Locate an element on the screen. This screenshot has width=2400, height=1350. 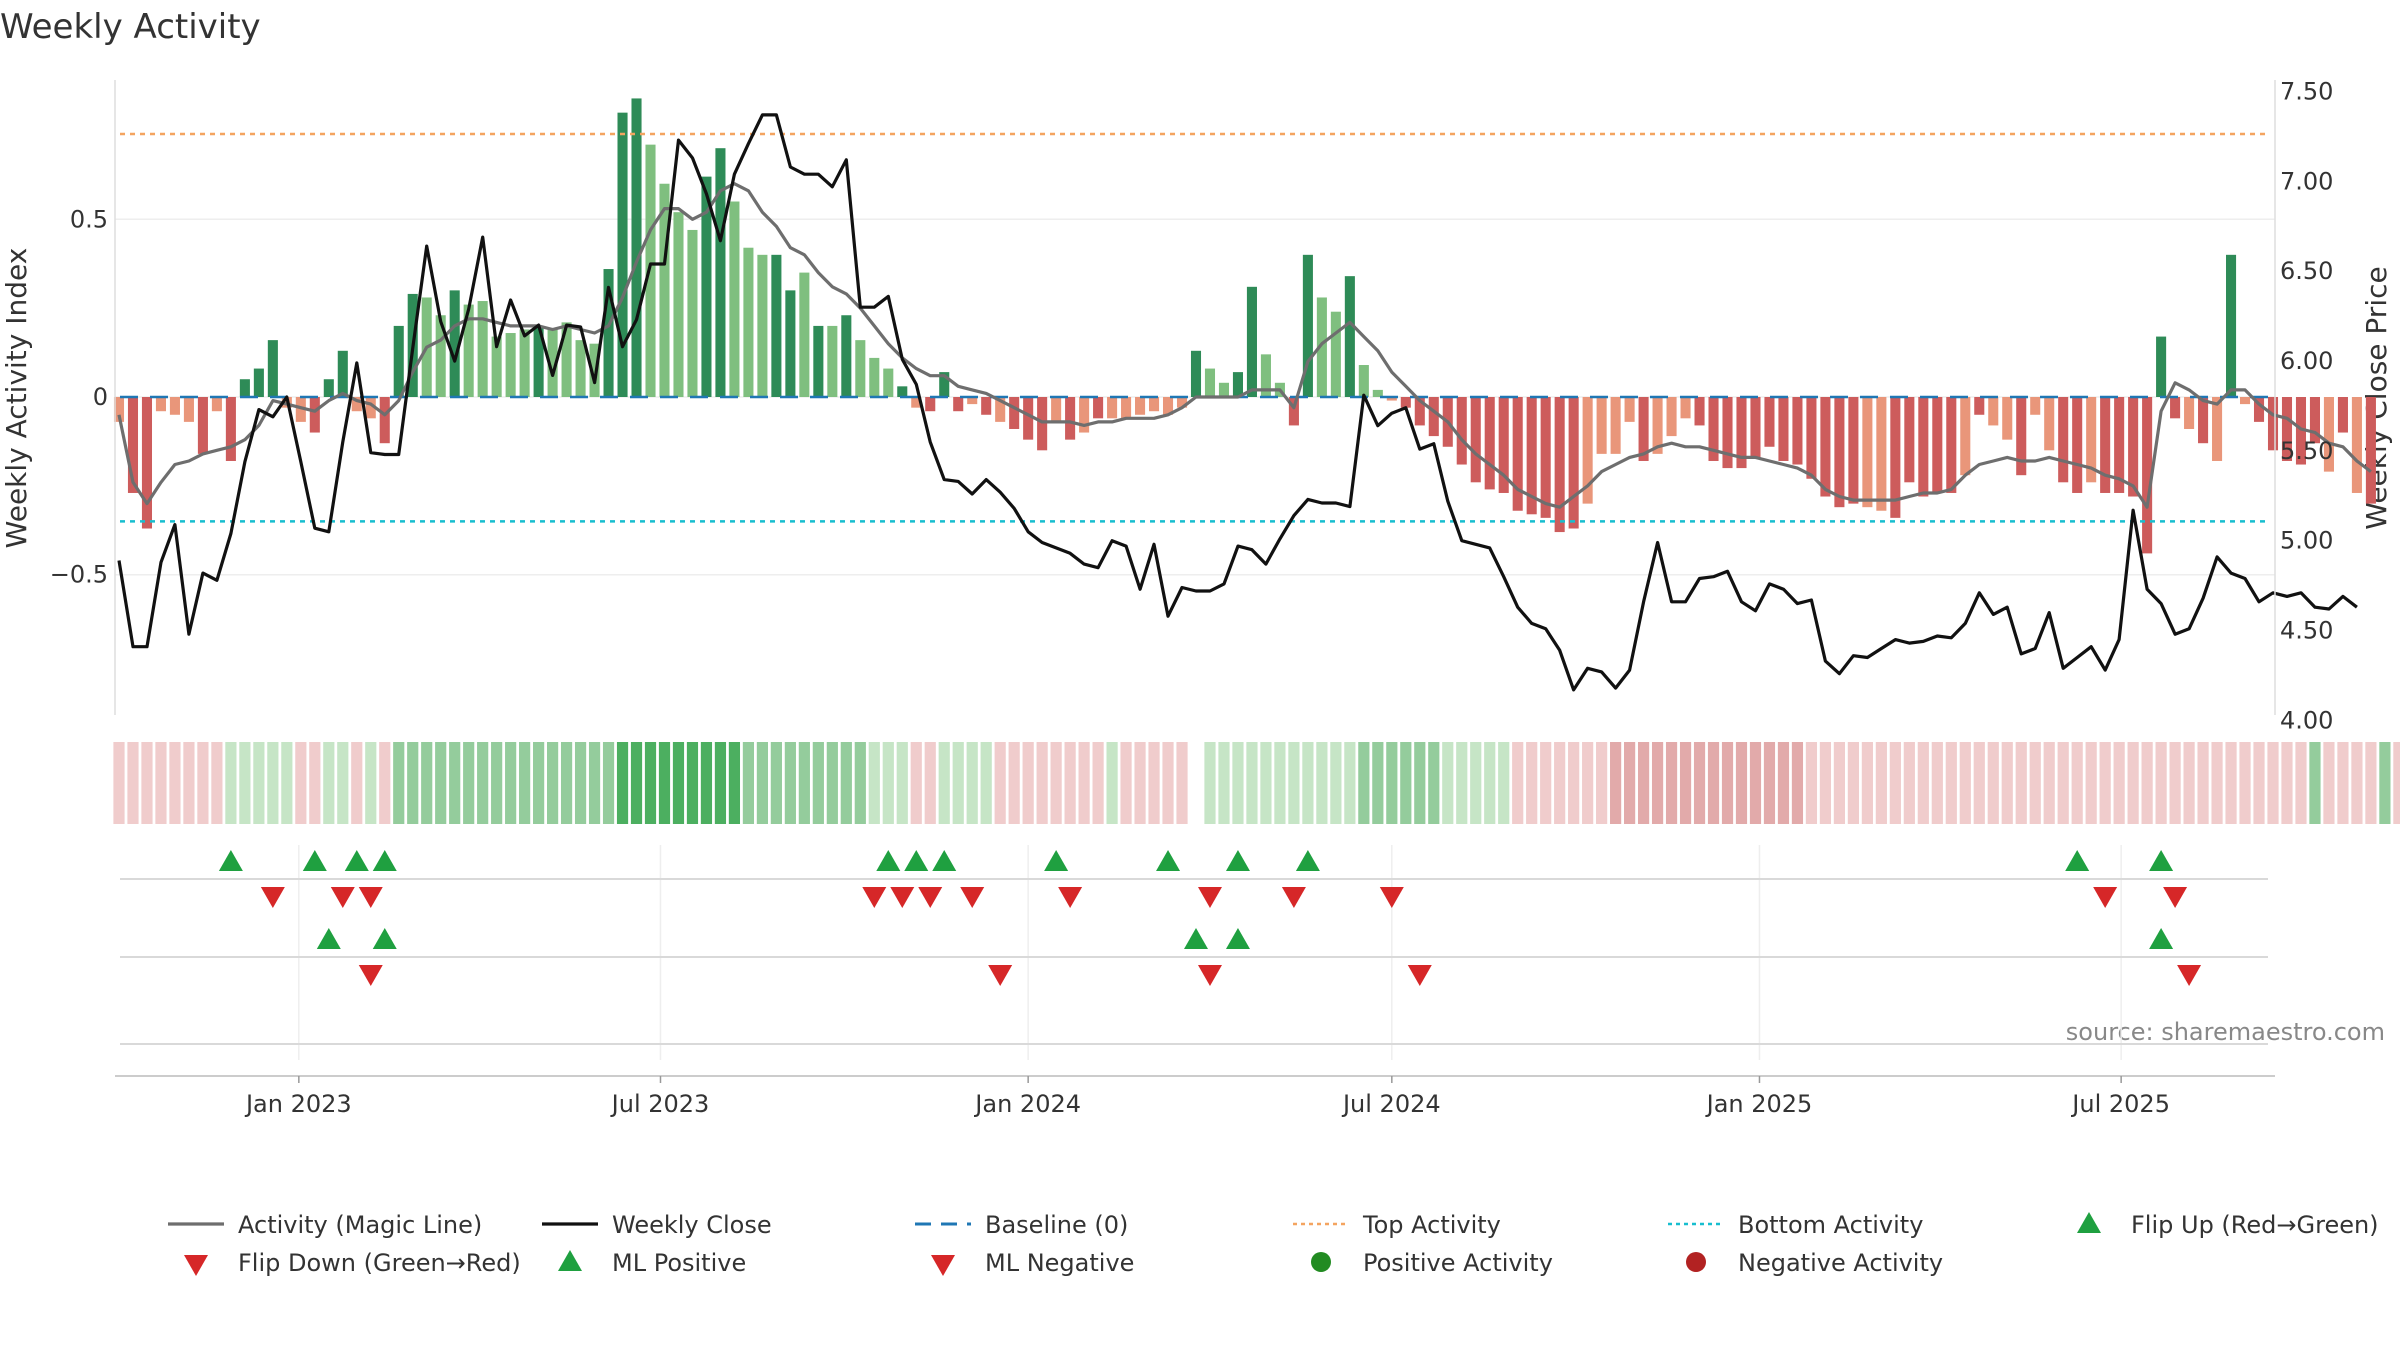
x-tick-label: Jan 2024 is located at coordinates (1027, 1104).